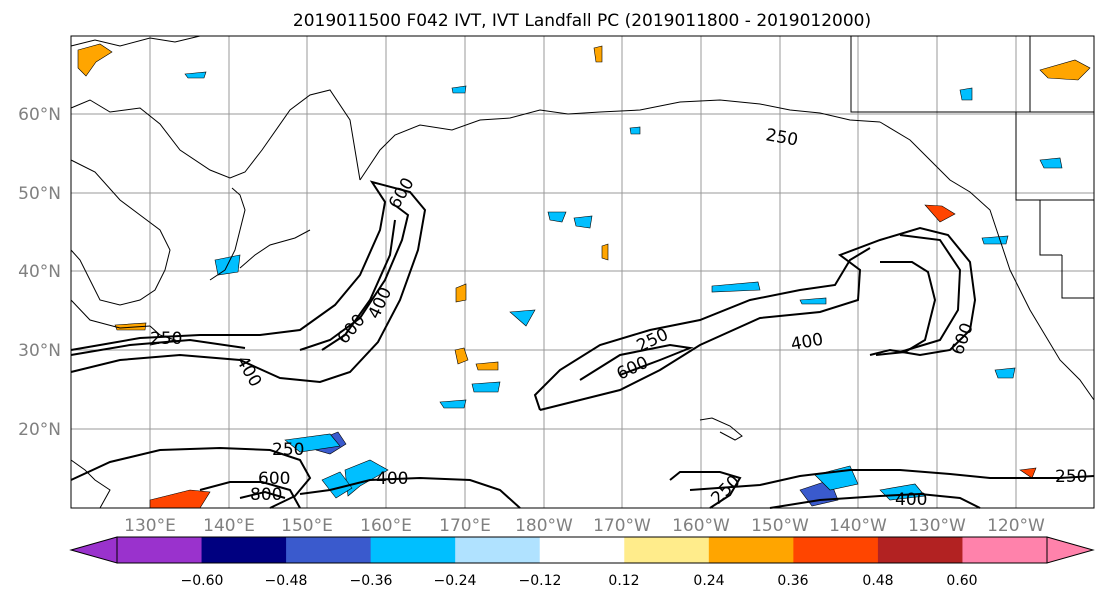  I want to click on colorbar-tick-label: 0.48, so click(877, 581).